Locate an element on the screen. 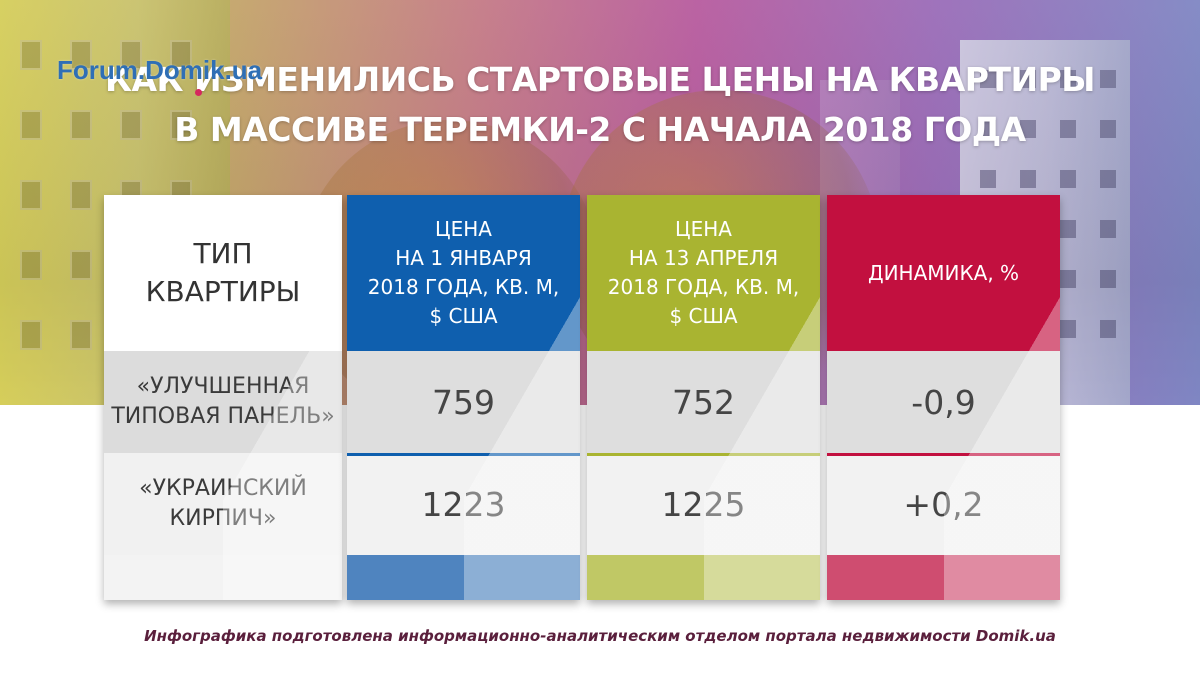 The width and height of the screenshot is (1200, 674). header-apartment-type: ТИП КВАРТИРЫ is located at coordinates (223, 273).